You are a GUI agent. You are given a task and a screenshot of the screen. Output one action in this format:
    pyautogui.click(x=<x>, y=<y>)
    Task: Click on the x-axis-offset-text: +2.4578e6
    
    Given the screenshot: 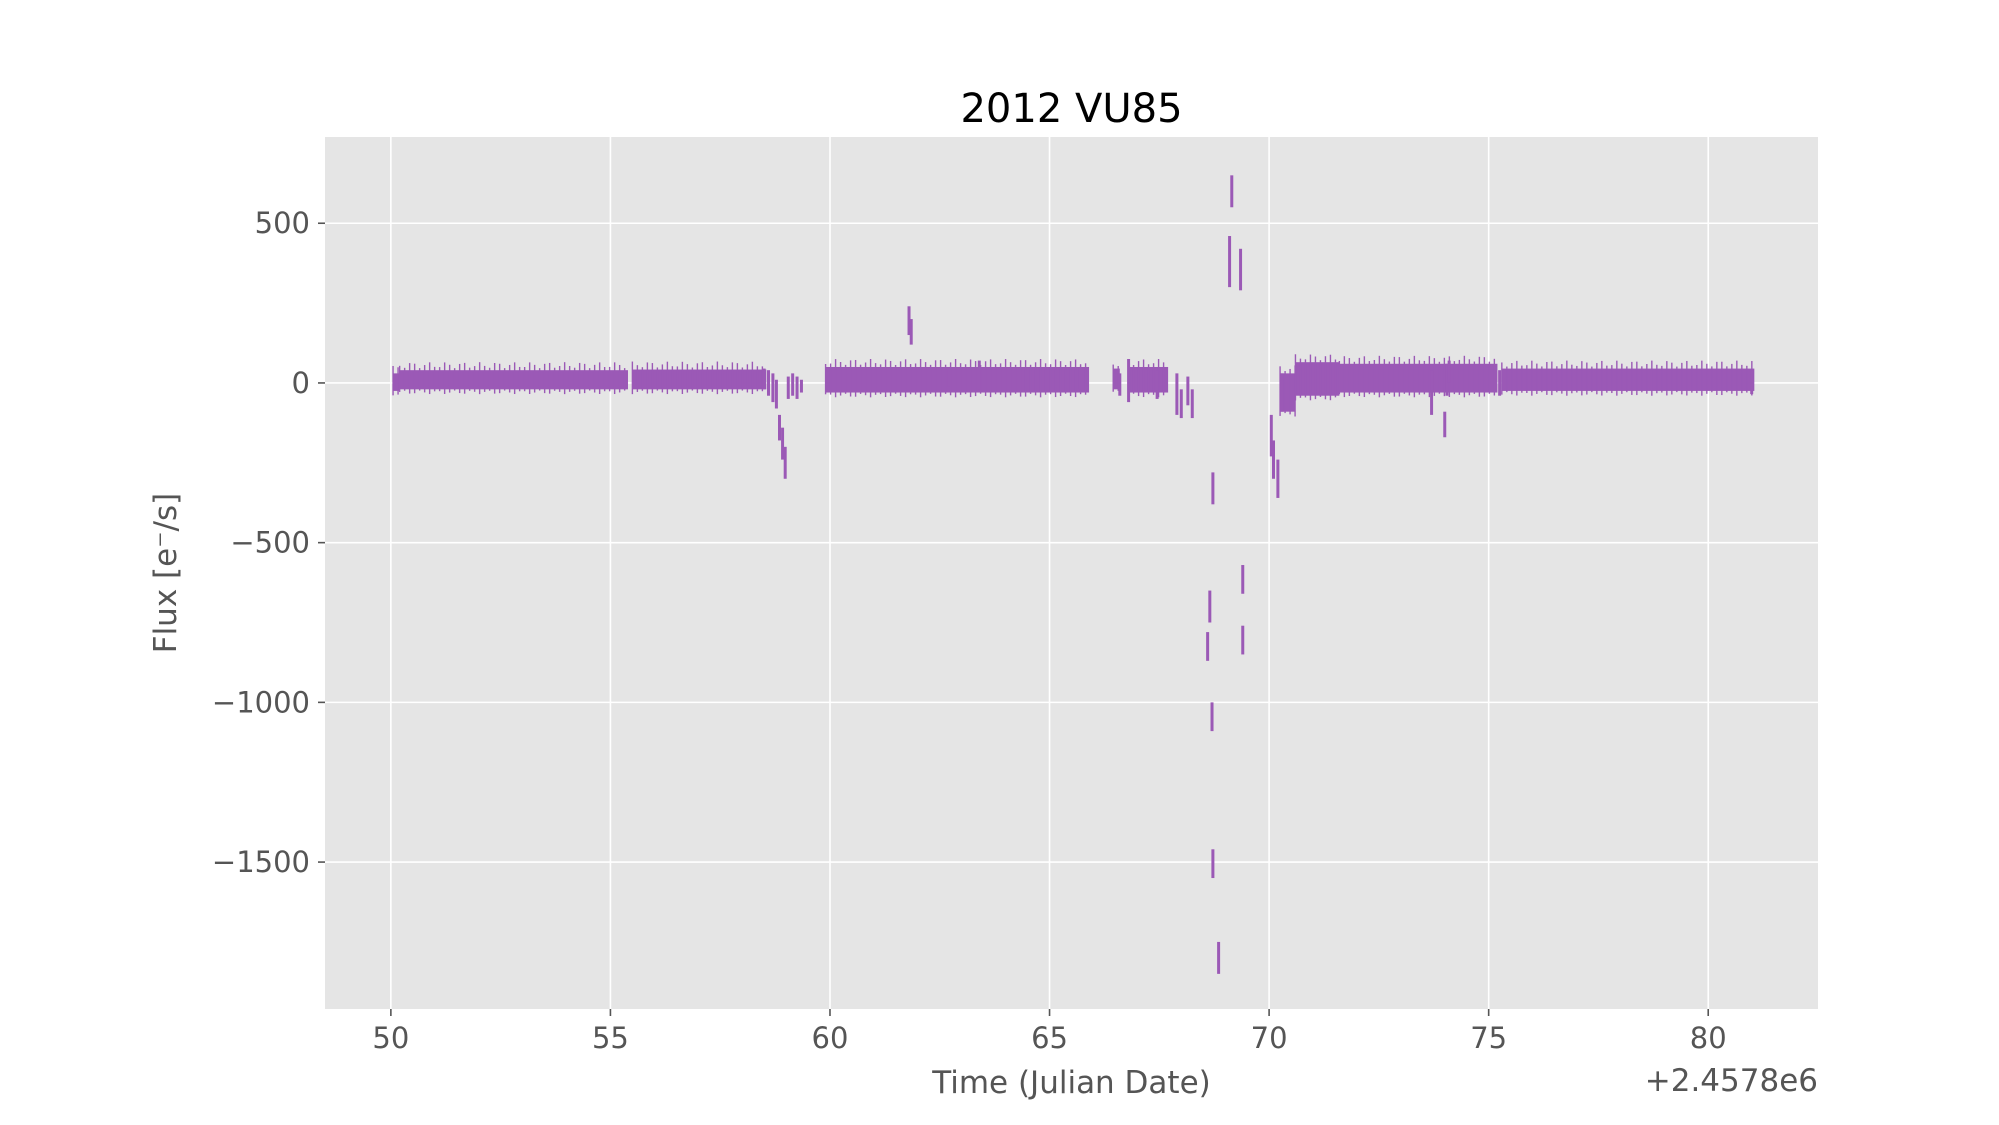 What is the action you would take?
    pyautogui.click(x=1731, y=1081)
    